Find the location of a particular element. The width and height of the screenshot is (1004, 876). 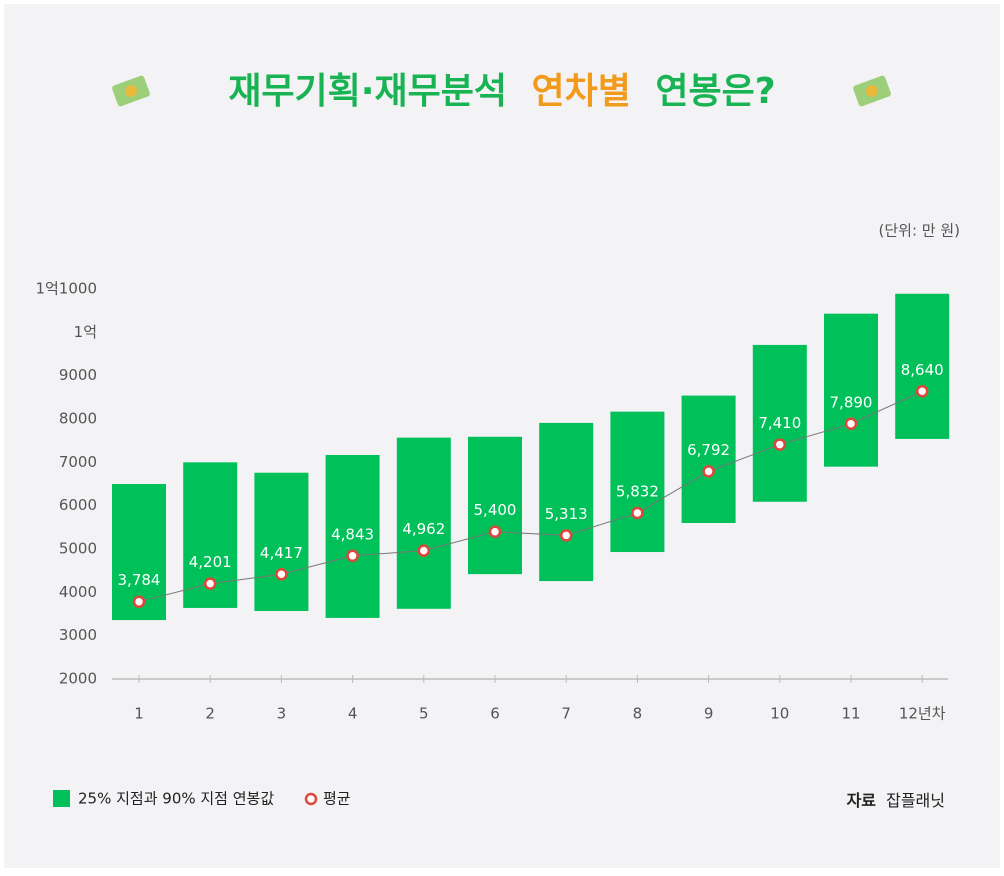

data-label: 5,400 is located at coordinates (495, 510).